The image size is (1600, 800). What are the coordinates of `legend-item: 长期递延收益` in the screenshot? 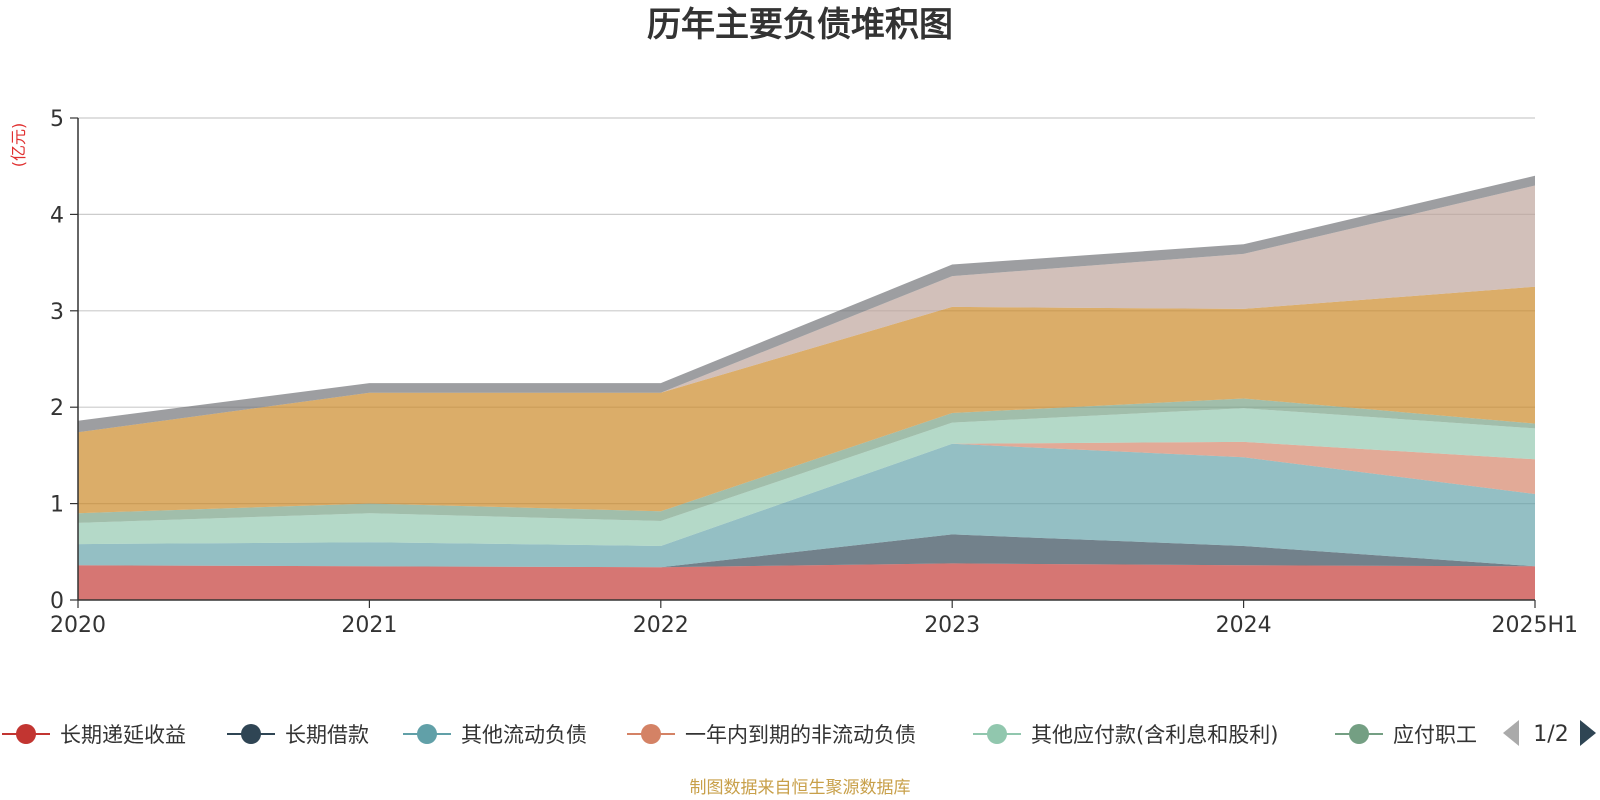 It's located at (94, 735).